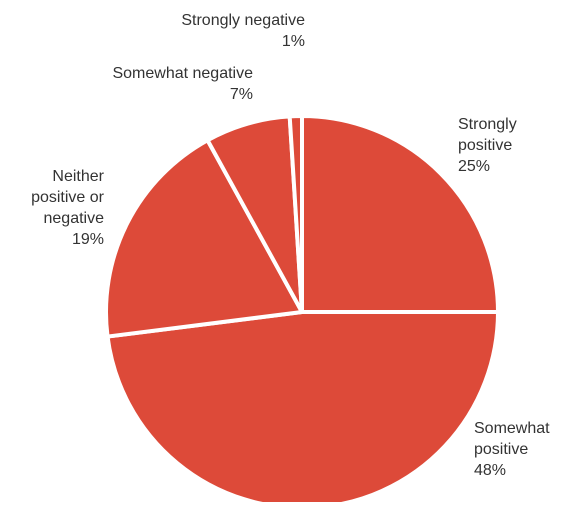 The width and height of the screenshot is (577, 507). Describe the element at coordinates (78, 176) in the screenshot. I see `slice-label-line: Neither` at that location.